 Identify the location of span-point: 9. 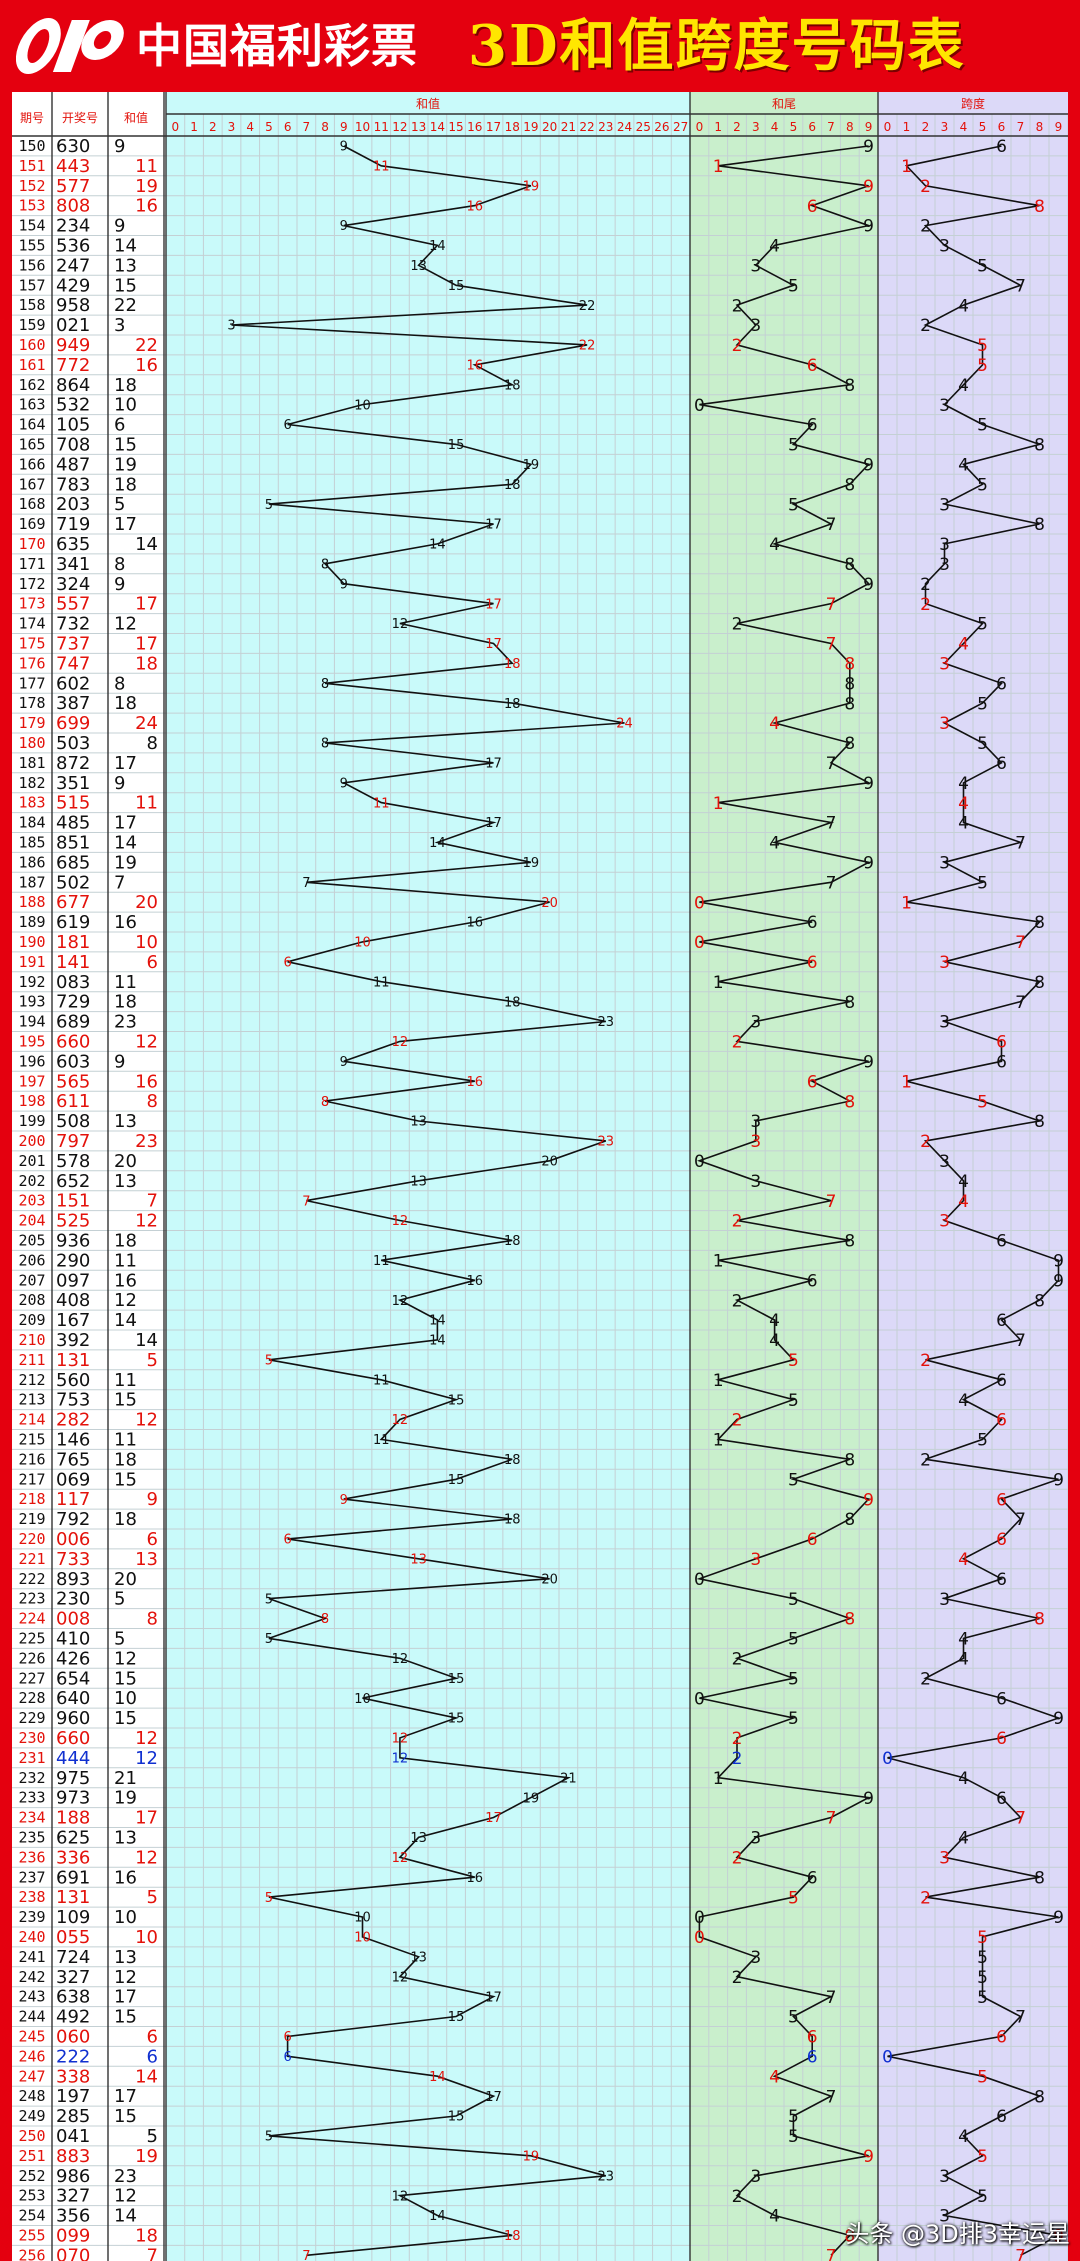
(1058, 2237).